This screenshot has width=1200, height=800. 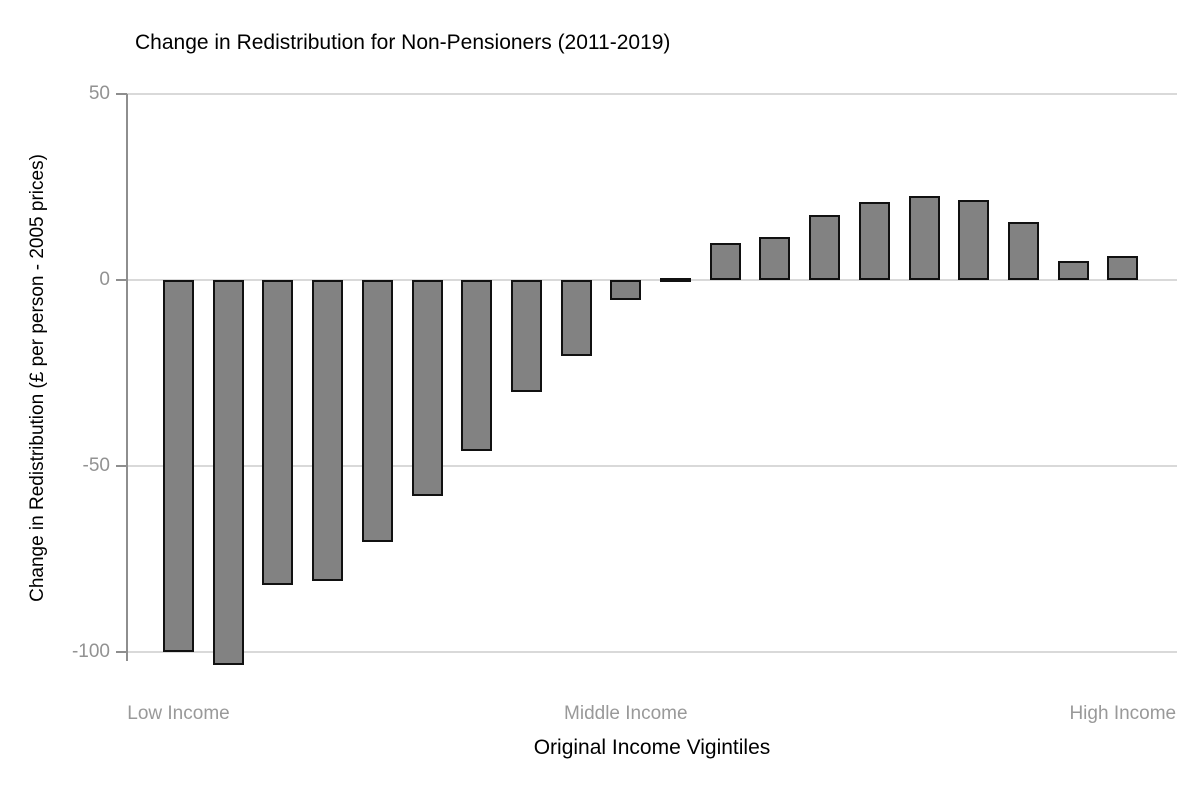 What do you see at coordinates (104, 279) in the screenshot?
I see `y-tick-label-0: 0` at bounding box center [104, 279].